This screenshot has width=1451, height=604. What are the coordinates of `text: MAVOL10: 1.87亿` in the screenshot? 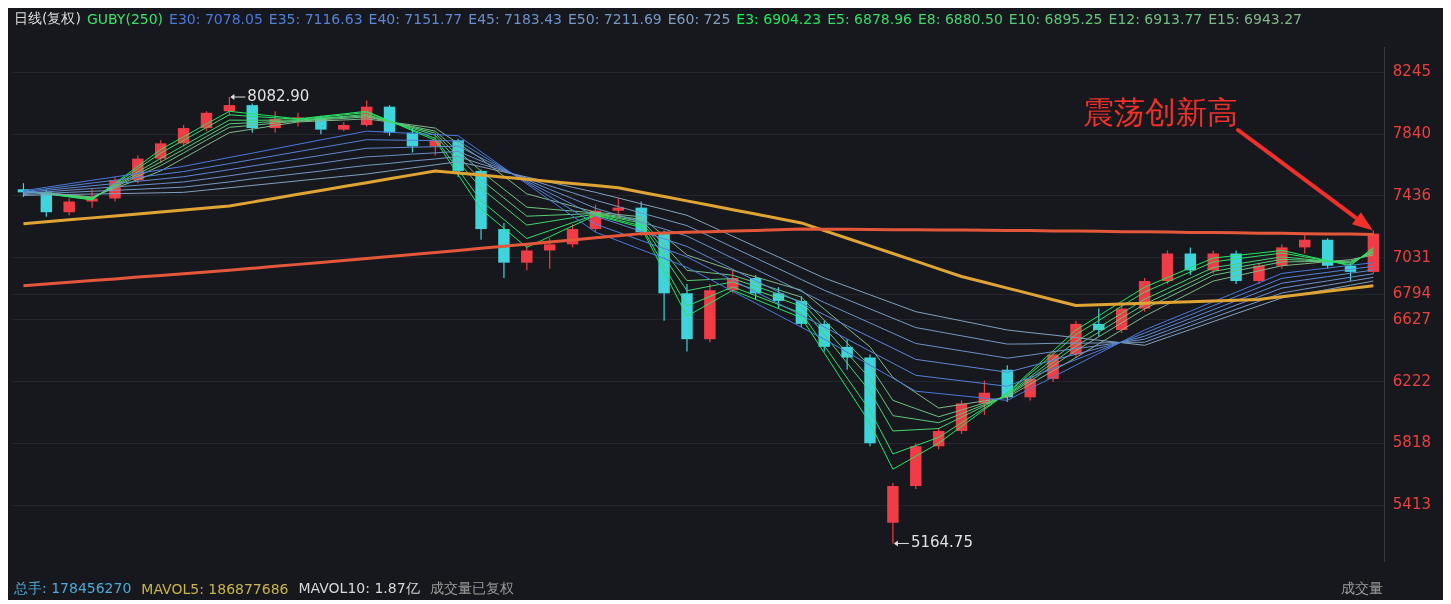 It's located at (359, 589).